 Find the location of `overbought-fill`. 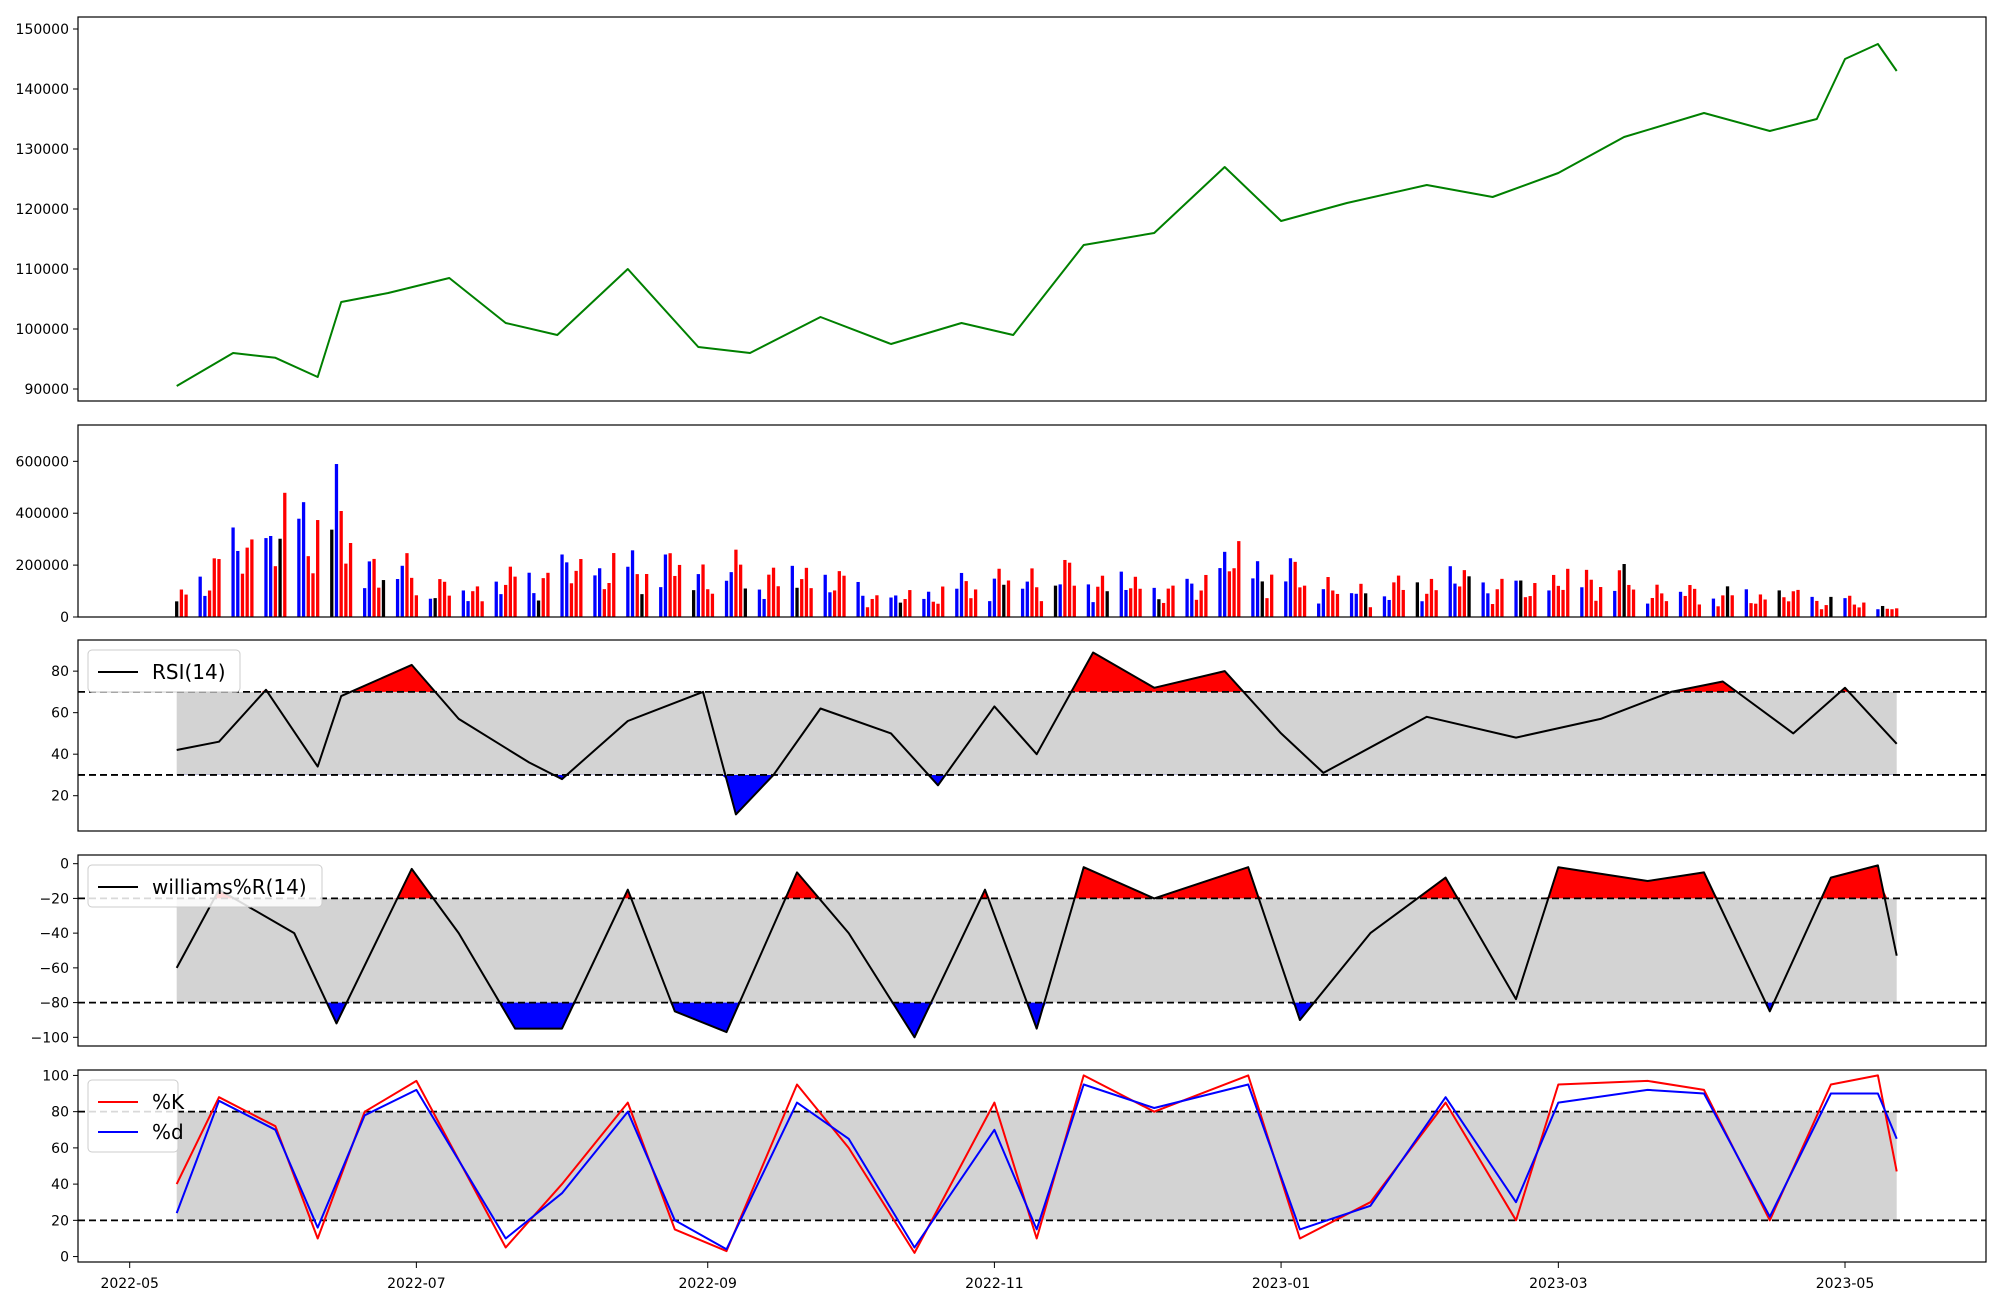

overbought-fill is located at coordinates (1036, 672).